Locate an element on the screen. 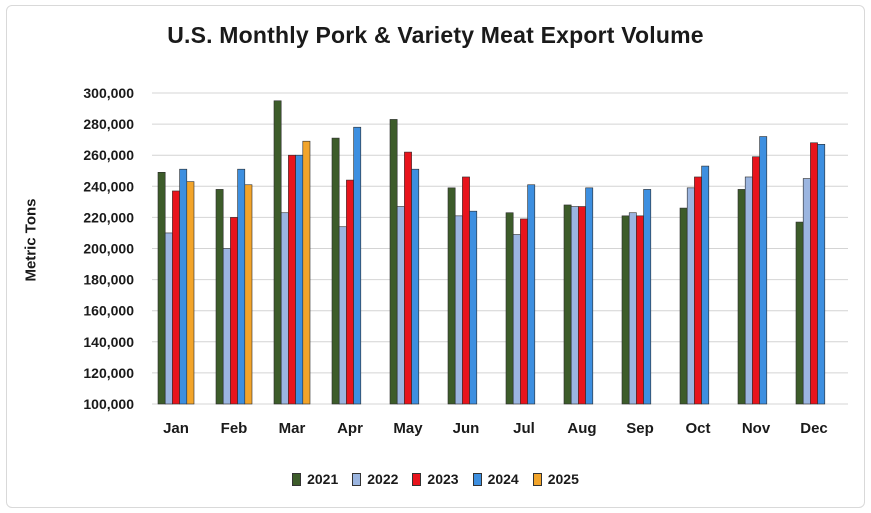  bar-2024-may is located at coordinates (415, 286).